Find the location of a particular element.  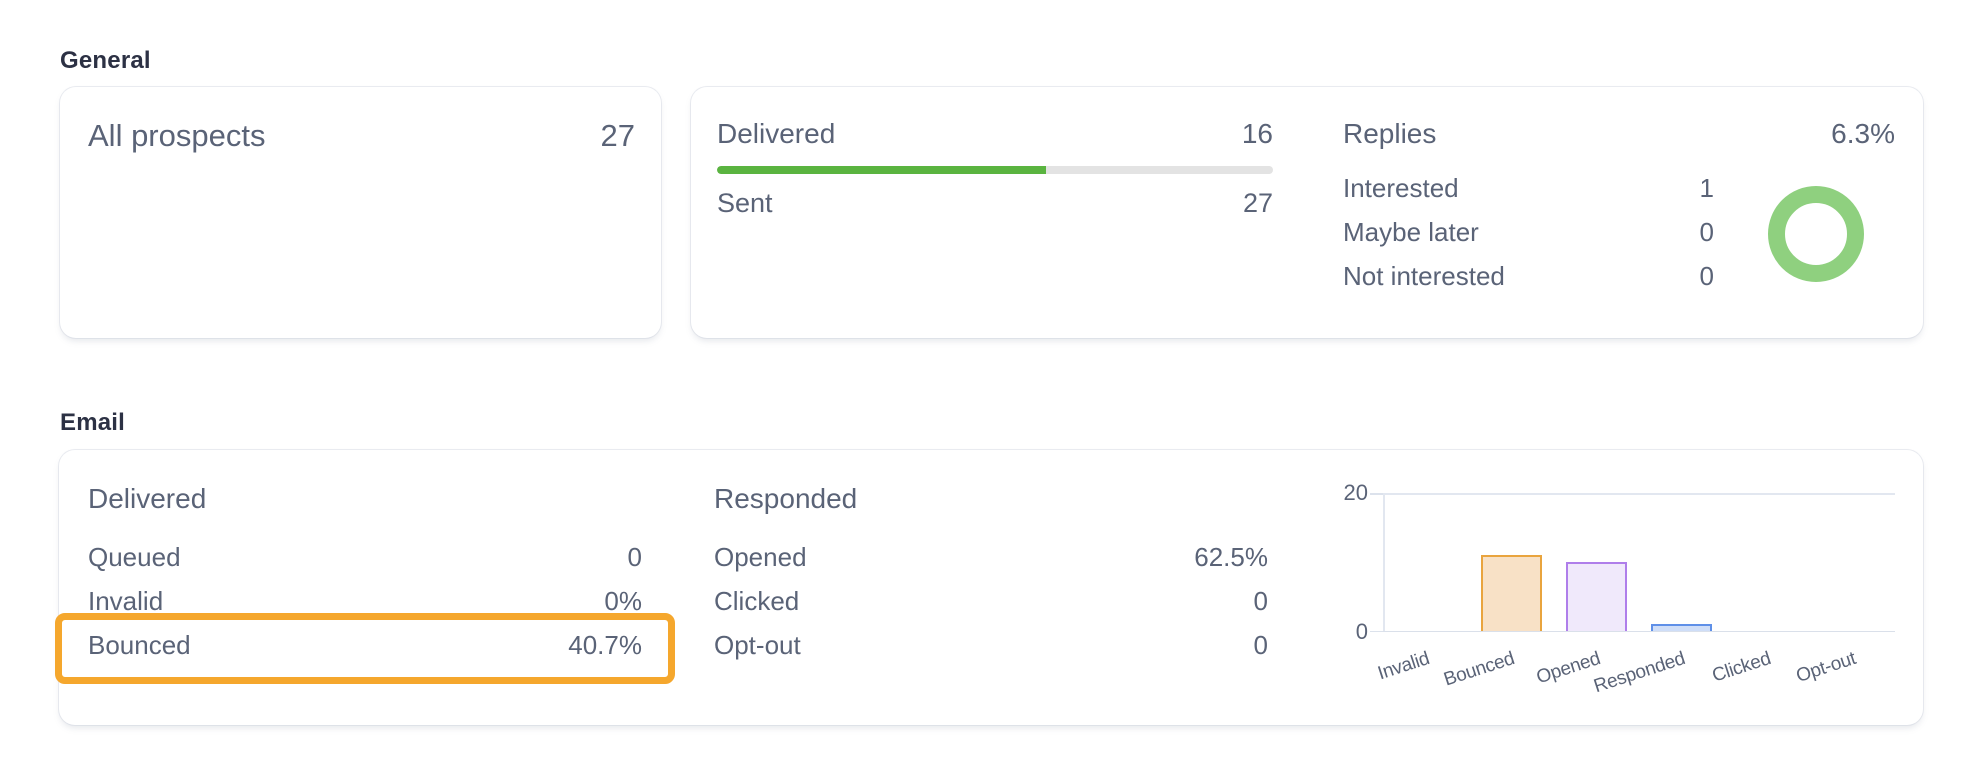

bar-bounced is located at coordinates (1511, 593).